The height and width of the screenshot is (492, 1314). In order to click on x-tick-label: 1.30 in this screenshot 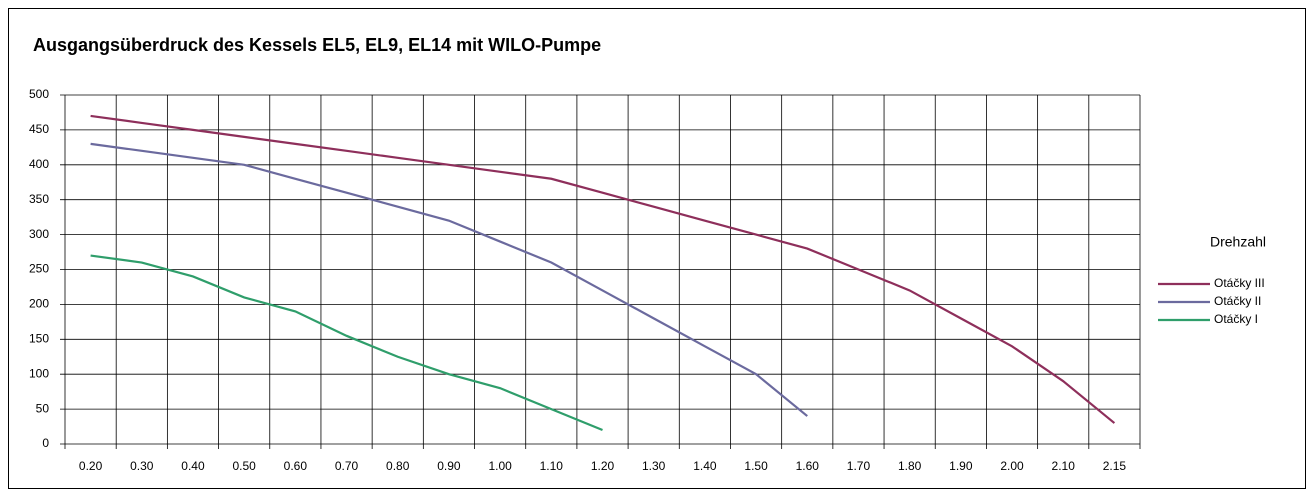, I will do `click(654, 466)`.